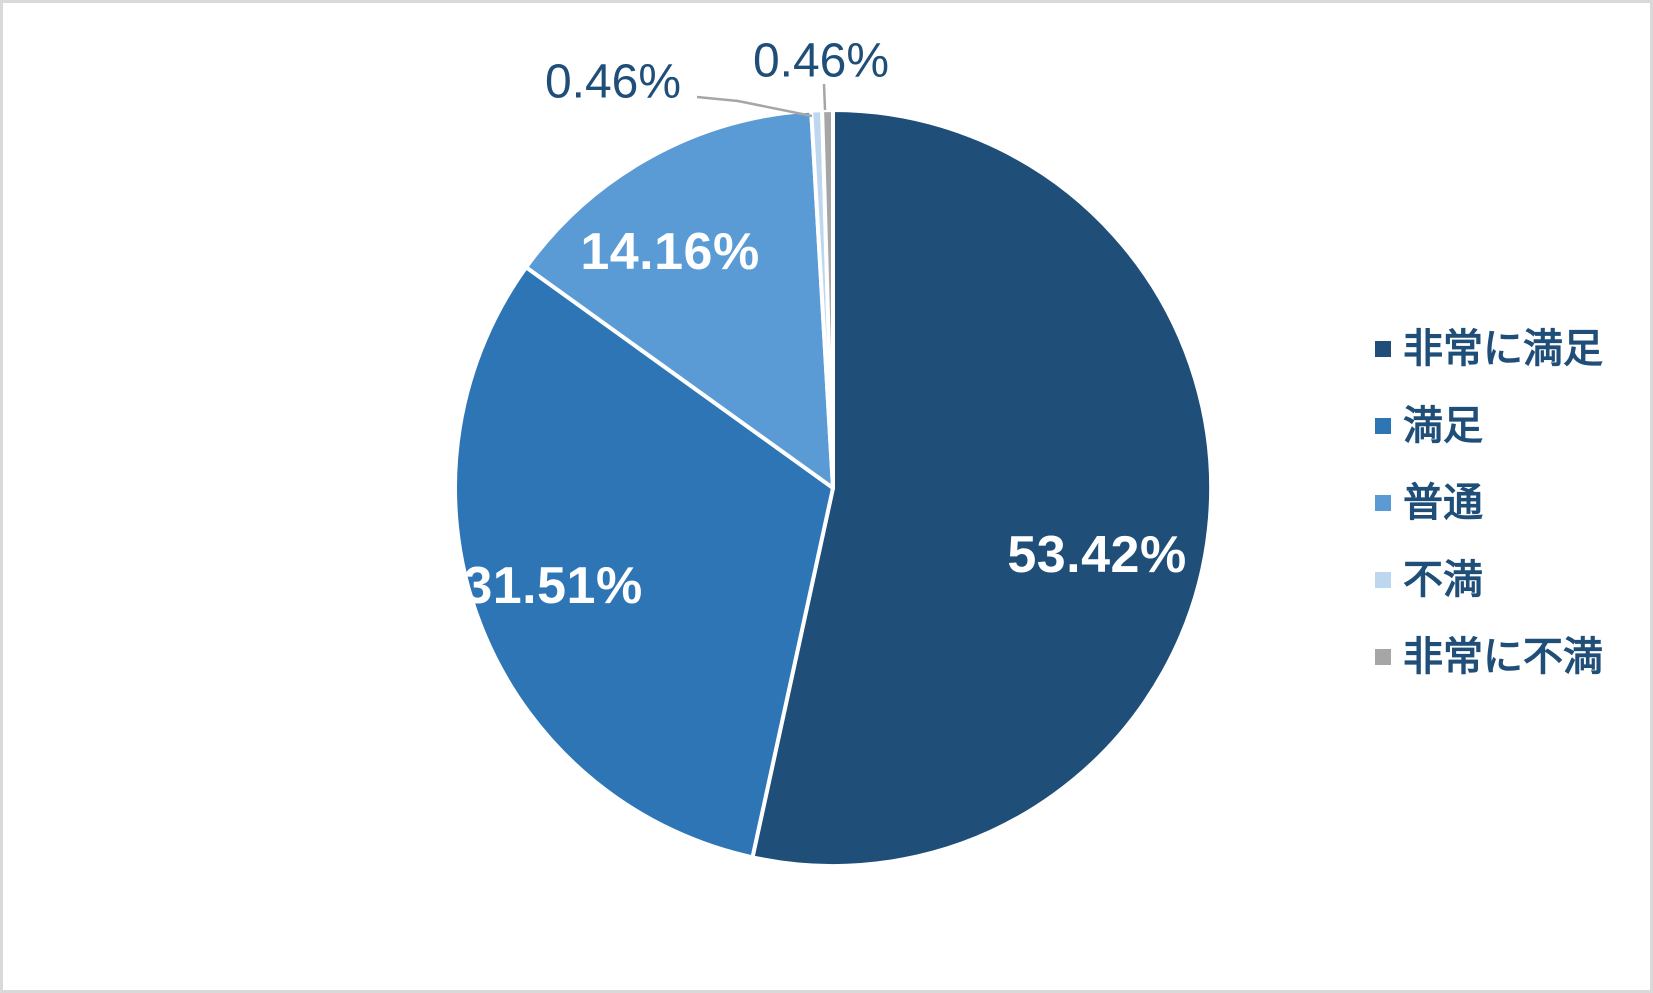  Describe the element at coordinates (1097, 555) in the screenshot. I see `slice-label-hijo-ni-manzoku: 53.42%` at that location.